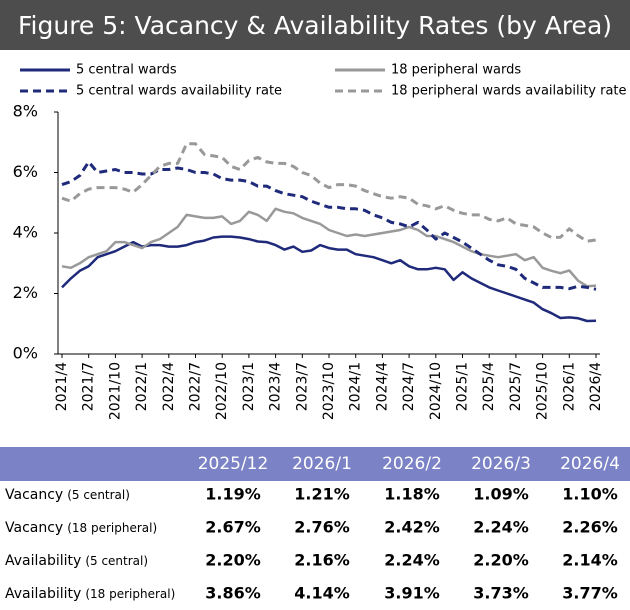  Describe the element at coordinates (25, 171) in the screenshot. I see `y-tick-label: 6%` at that location.